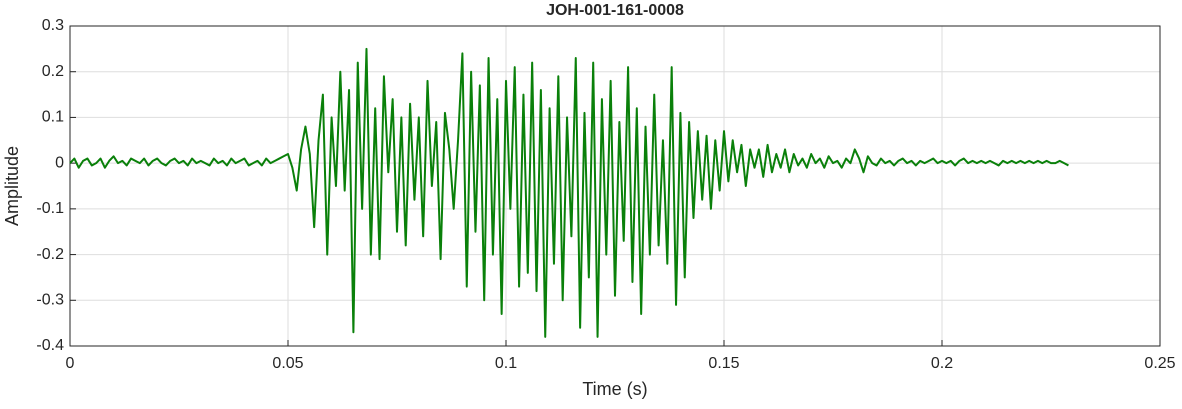 This screenshot has height=409, width=1182. I want to click on x-tick-label: 0.2, so click(942, 363).